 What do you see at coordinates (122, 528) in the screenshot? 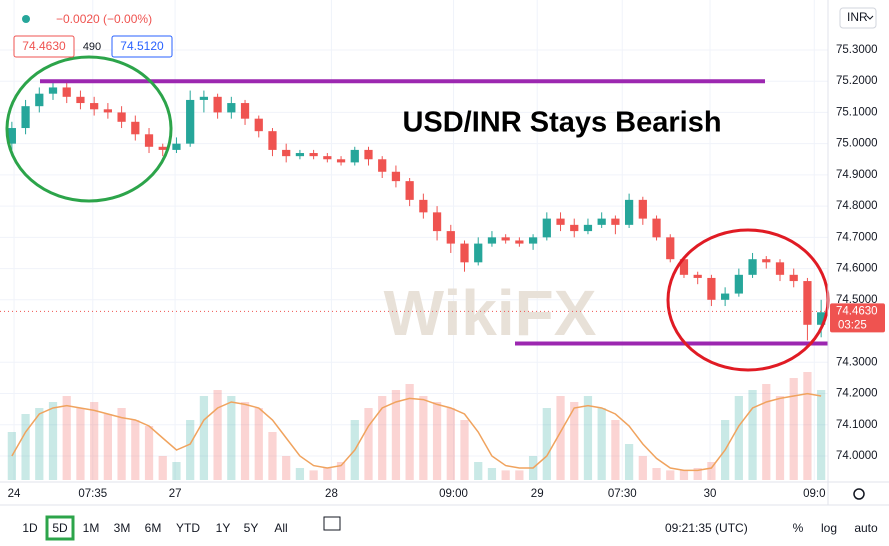
I see `range-button: 3M` at bounding box center [122, 528].